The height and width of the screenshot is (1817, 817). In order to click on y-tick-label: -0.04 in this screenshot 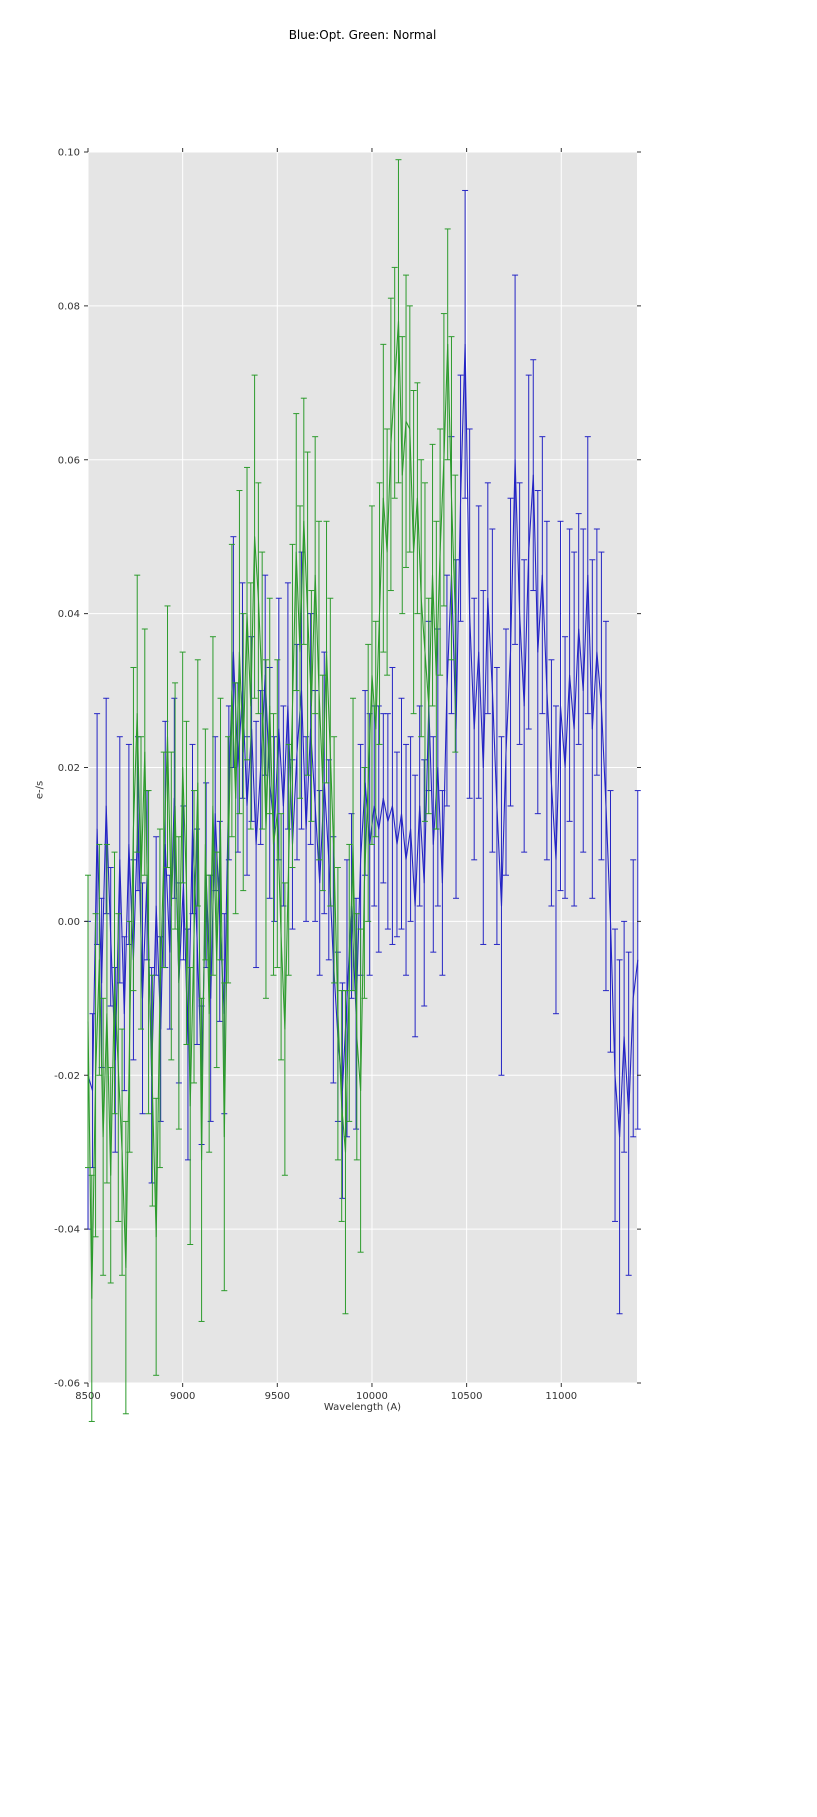, I will do `click(67, 1230)`.